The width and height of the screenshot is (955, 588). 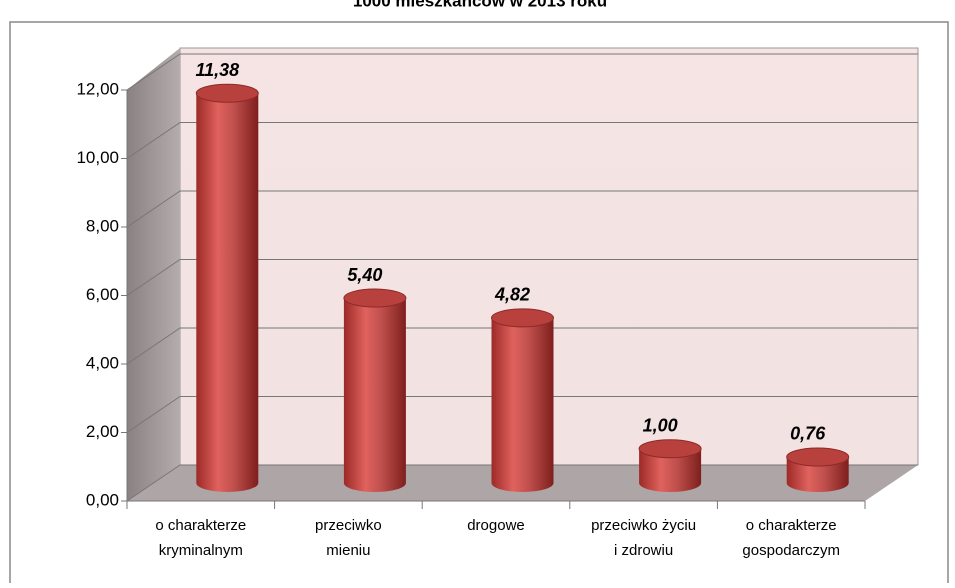 What do you see at coordinates (480, 5) in the screenshot?
I see `chart-title: 1000 mieszkańców w 2013 roku` at bounding box center [480, 5].